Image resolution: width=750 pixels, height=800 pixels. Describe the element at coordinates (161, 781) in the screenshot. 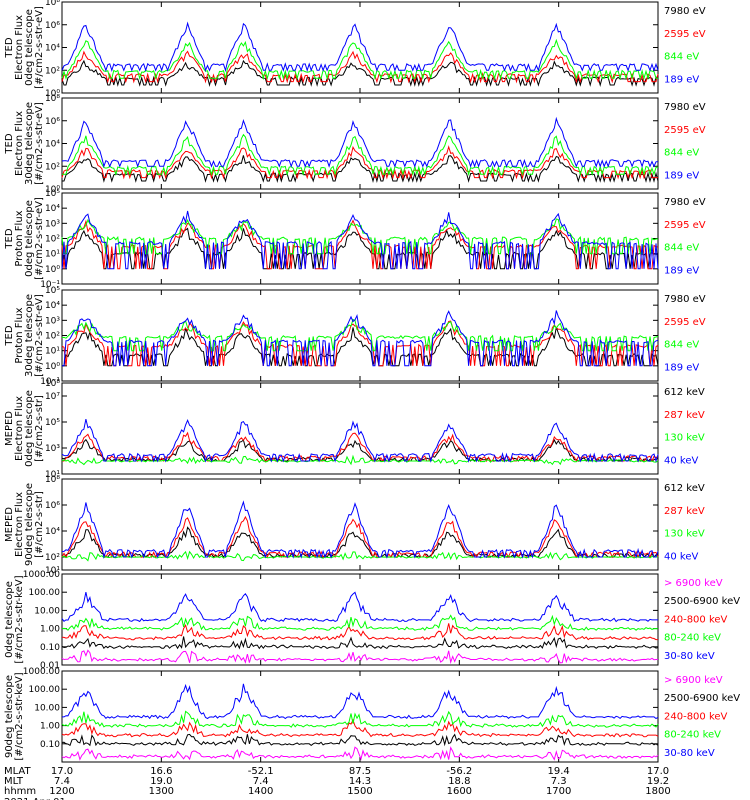

I see `x-mlt-label: 19.0` at that location.